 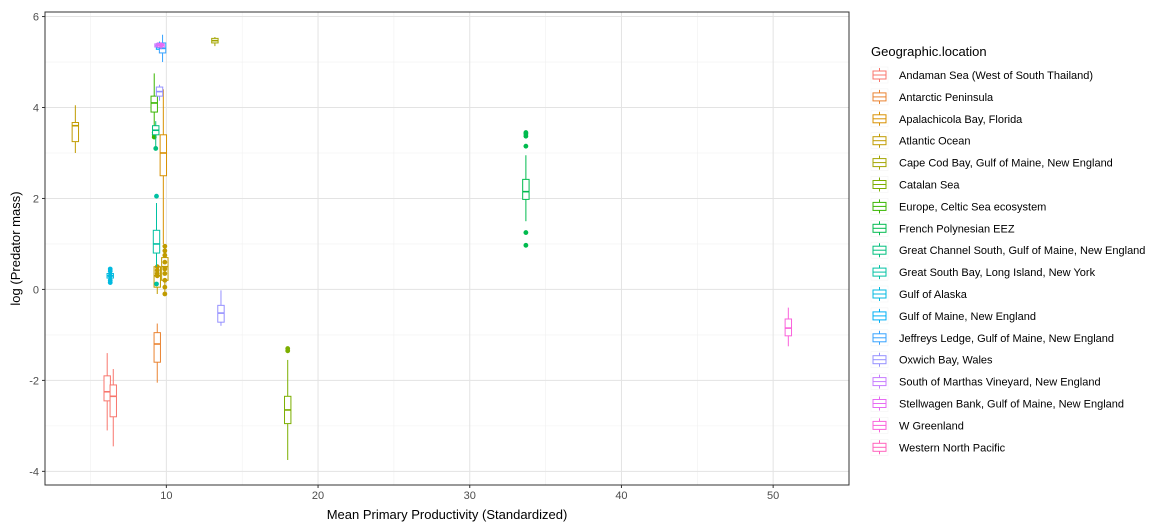 I want to click on legend-item: Apalachicola Bay, Florida, so click(x=946, y=119).